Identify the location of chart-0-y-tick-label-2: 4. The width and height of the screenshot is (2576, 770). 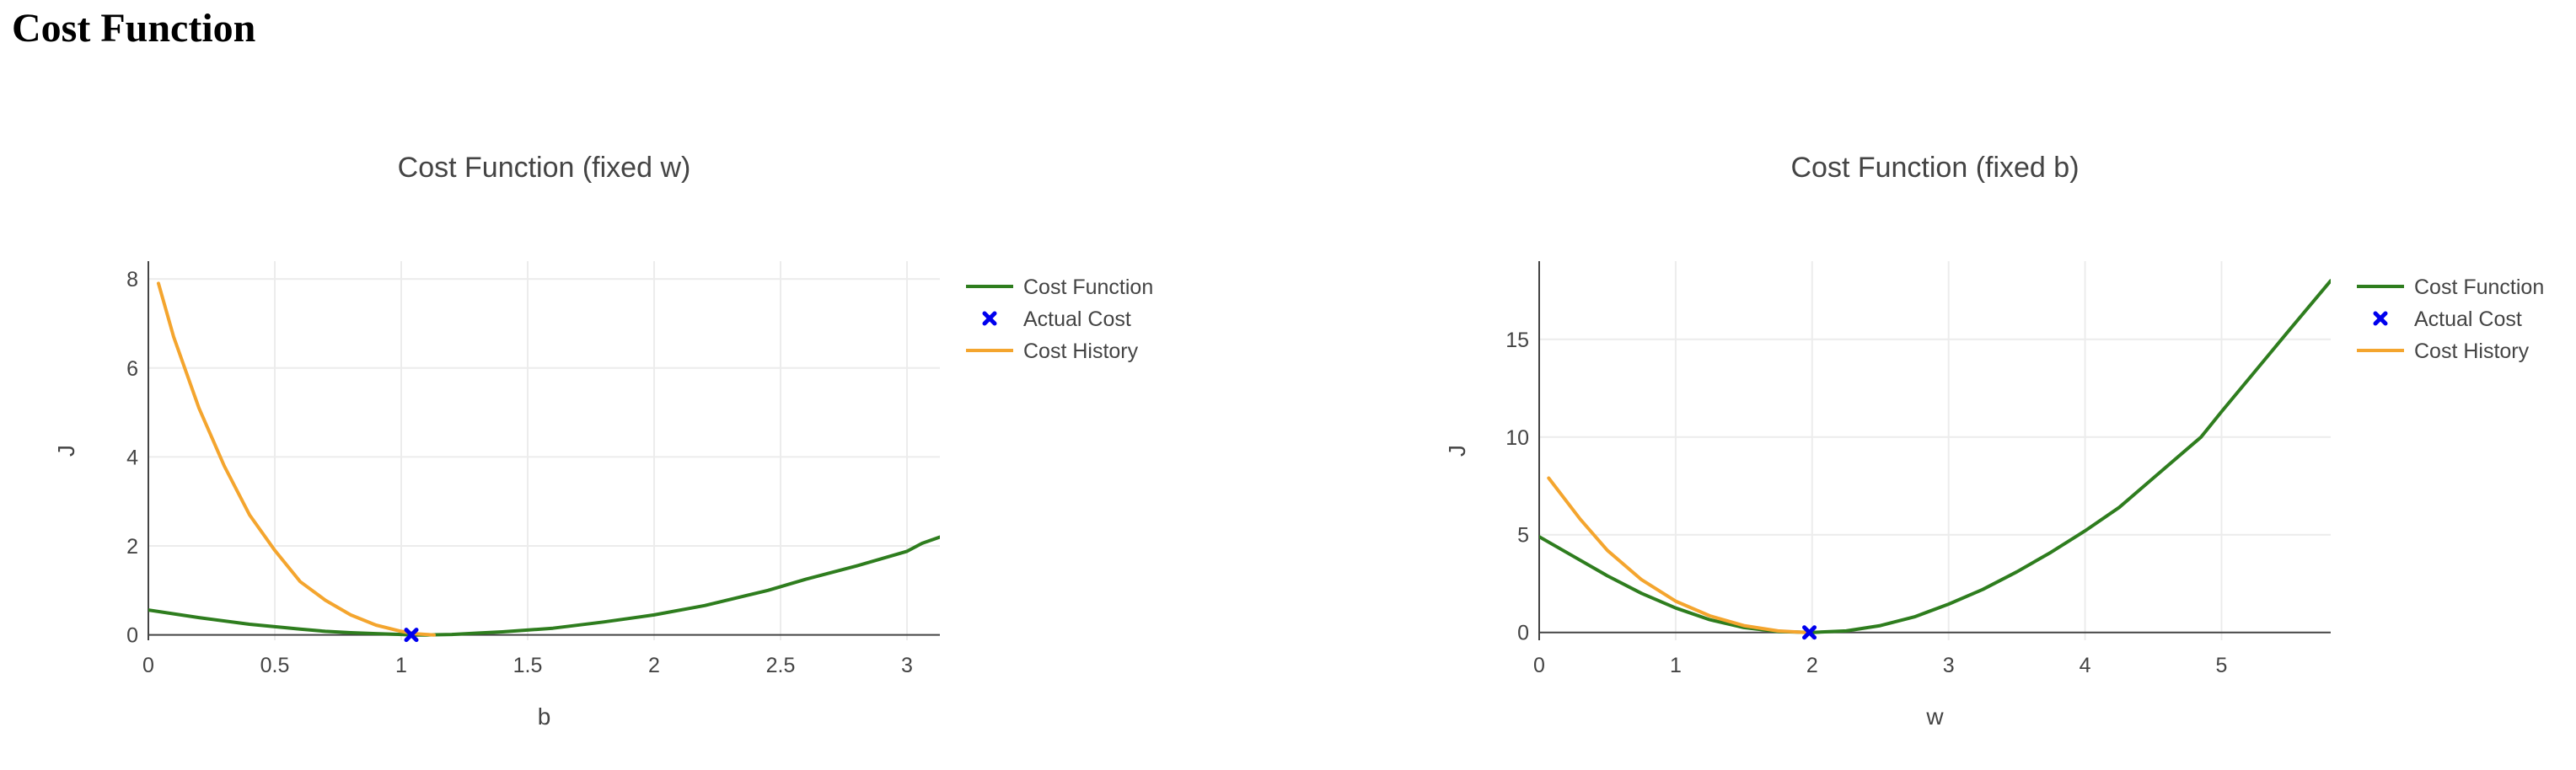
(132, 458).